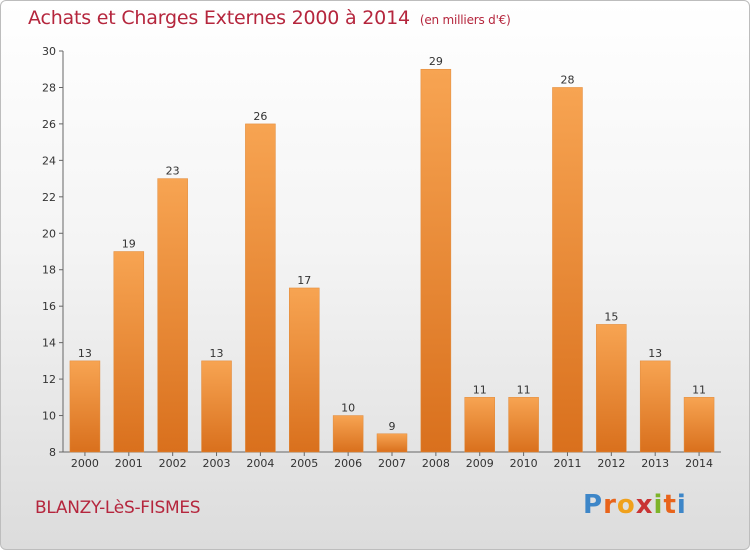  I want to click on y-tick-label: 14, so click(49, 343).